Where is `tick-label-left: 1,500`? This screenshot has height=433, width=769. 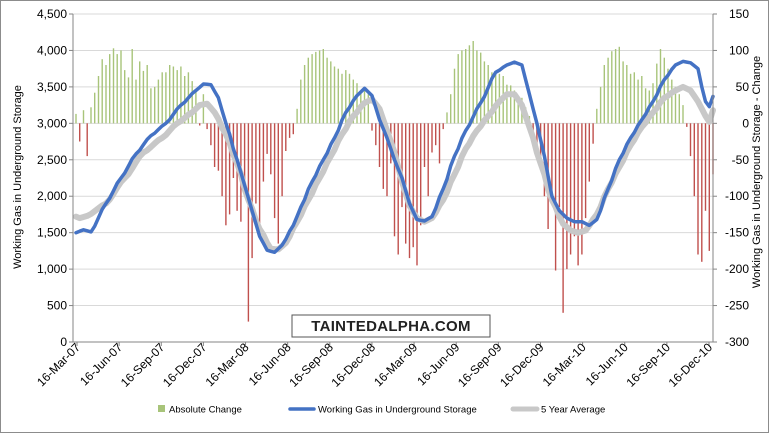
tick-label-left: 1,500 is located at coordinates (52, 233).